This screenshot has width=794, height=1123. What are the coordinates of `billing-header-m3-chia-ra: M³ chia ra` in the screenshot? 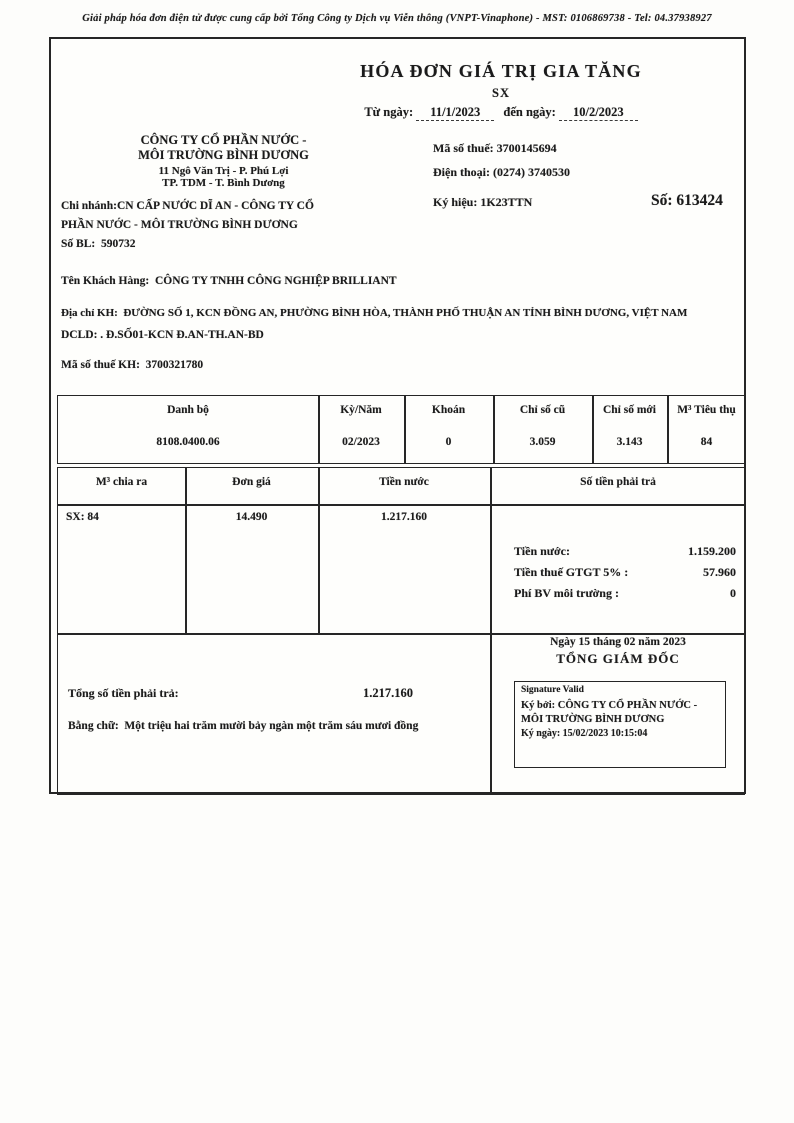 It's located at (121, 482).